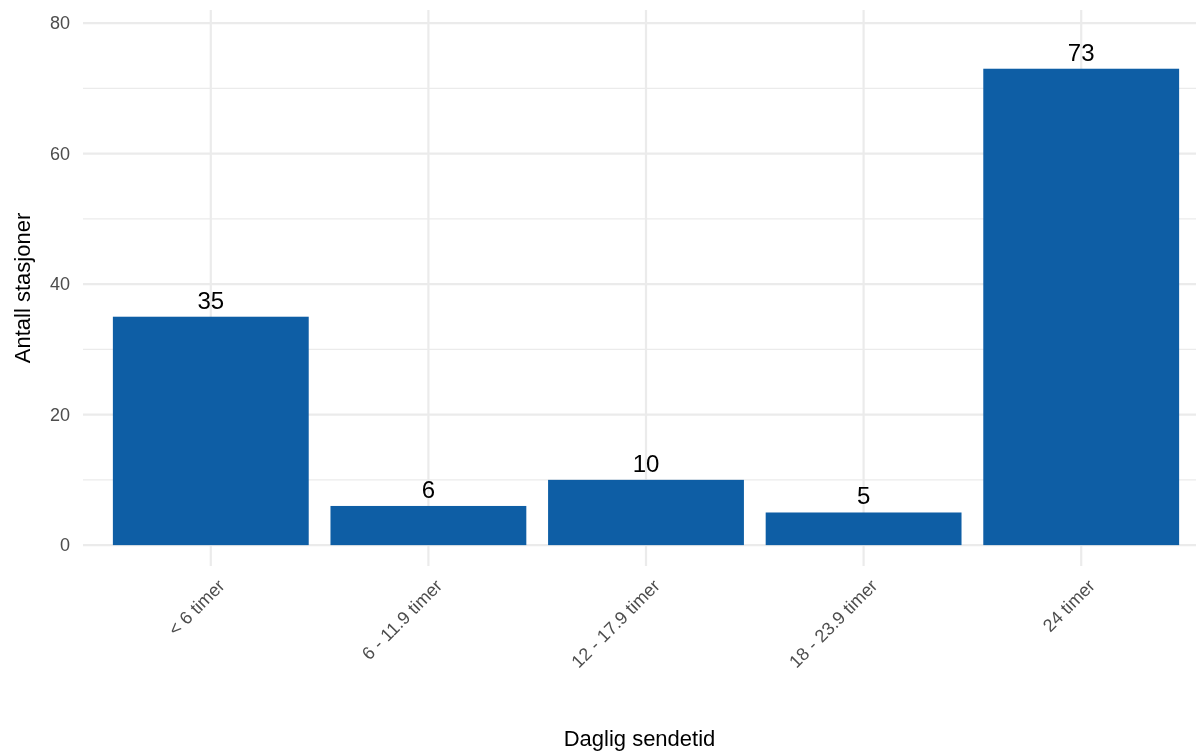 This screenshot has height=755, width=1198. Describe the element at coordinates (211, 300) in the screenshot. I see `data-label: 35` at that location.